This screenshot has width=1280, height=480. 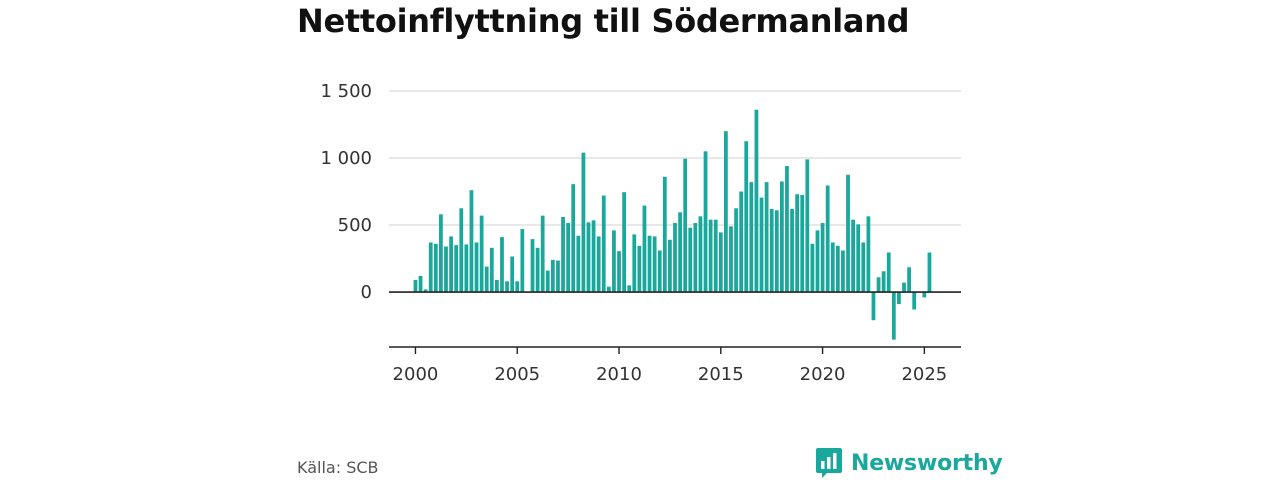 What do you see at coordinates (355, 225) in the screenshot?
I see `y-tick-label: 500` at bounding box center [355, 225].